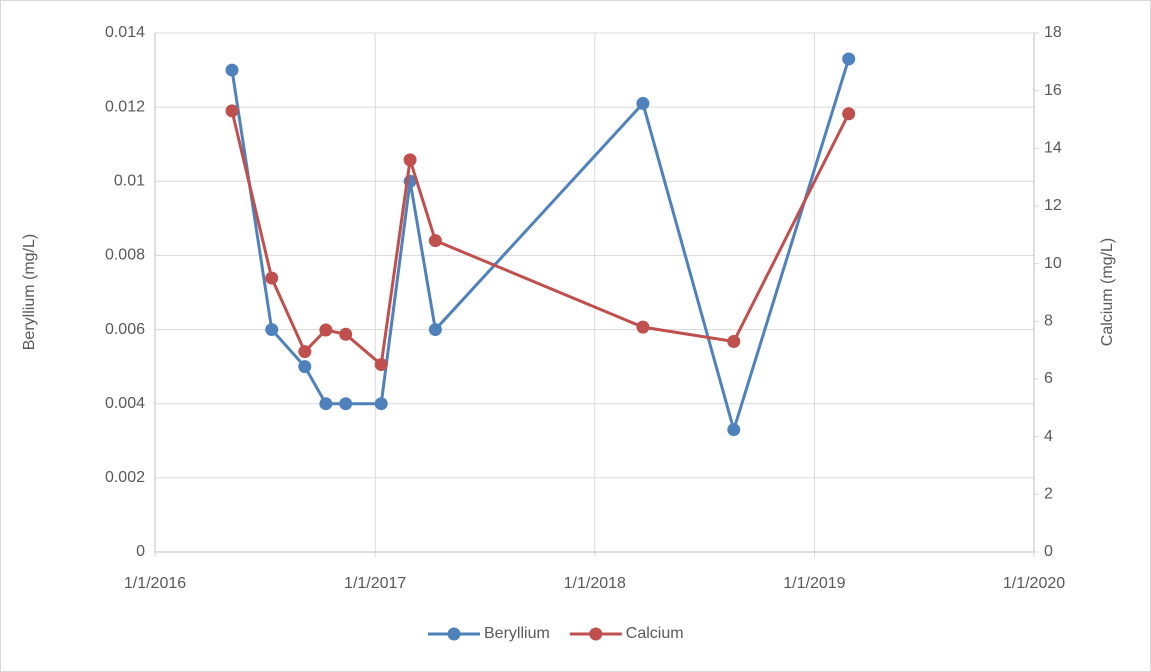 The image size is (1151, 672). What do you see at coordinates (595, 583) in the screenshot?
I see `x-tick-label: 1/1/2018` at bounding box center [595, 583].